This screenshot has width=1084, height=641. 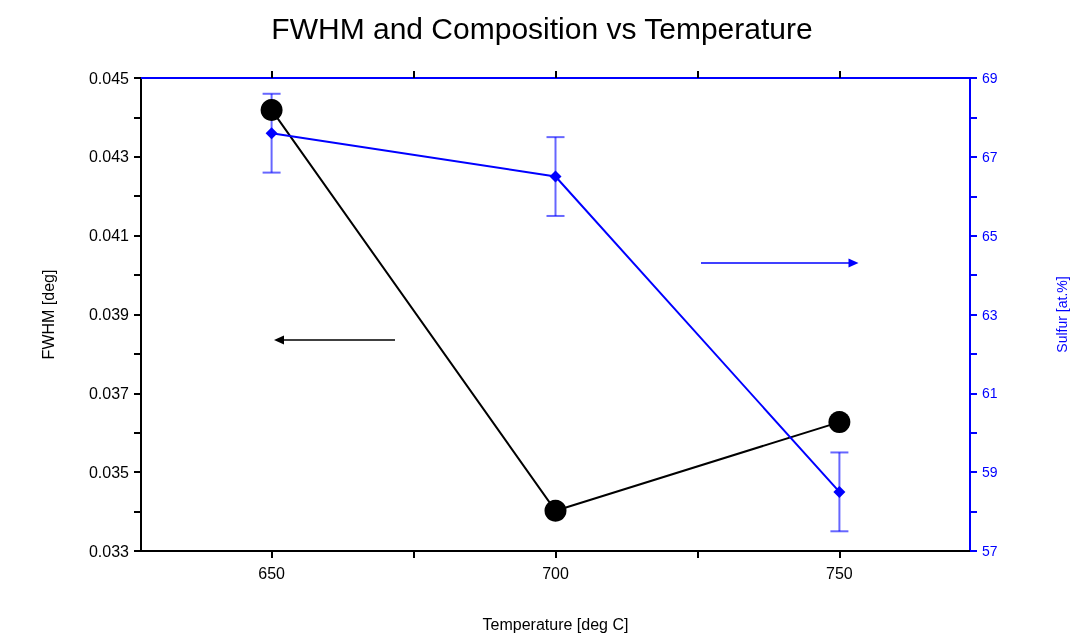 I want to click on y2-tick-label: 65, so click(x=990, y=235).